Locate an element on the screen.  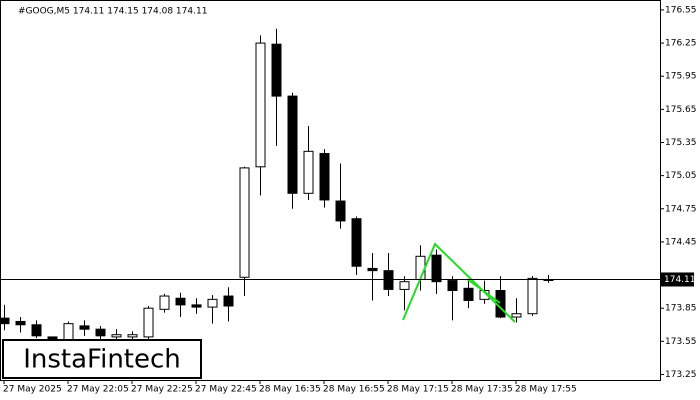
watermark: InstaFintech is located at coordinates (102, 360).